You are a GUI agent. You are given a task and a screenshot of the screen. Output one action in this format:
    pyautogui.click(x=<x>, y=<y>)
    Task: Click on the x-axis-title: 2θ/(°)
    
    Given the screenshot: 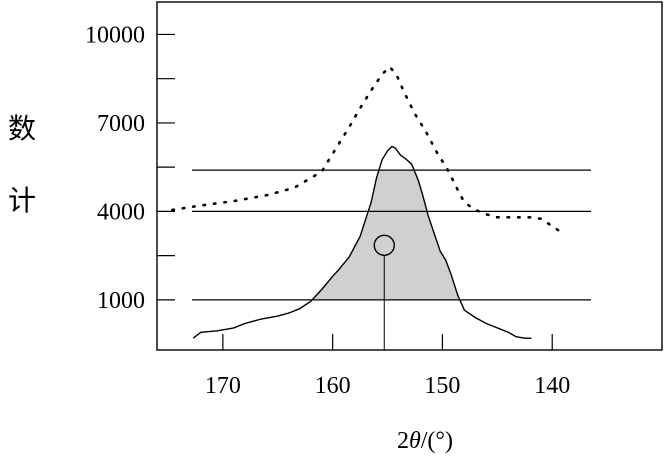 What is the action you would take?
    pyautogui.click(x=425, y=441)
    